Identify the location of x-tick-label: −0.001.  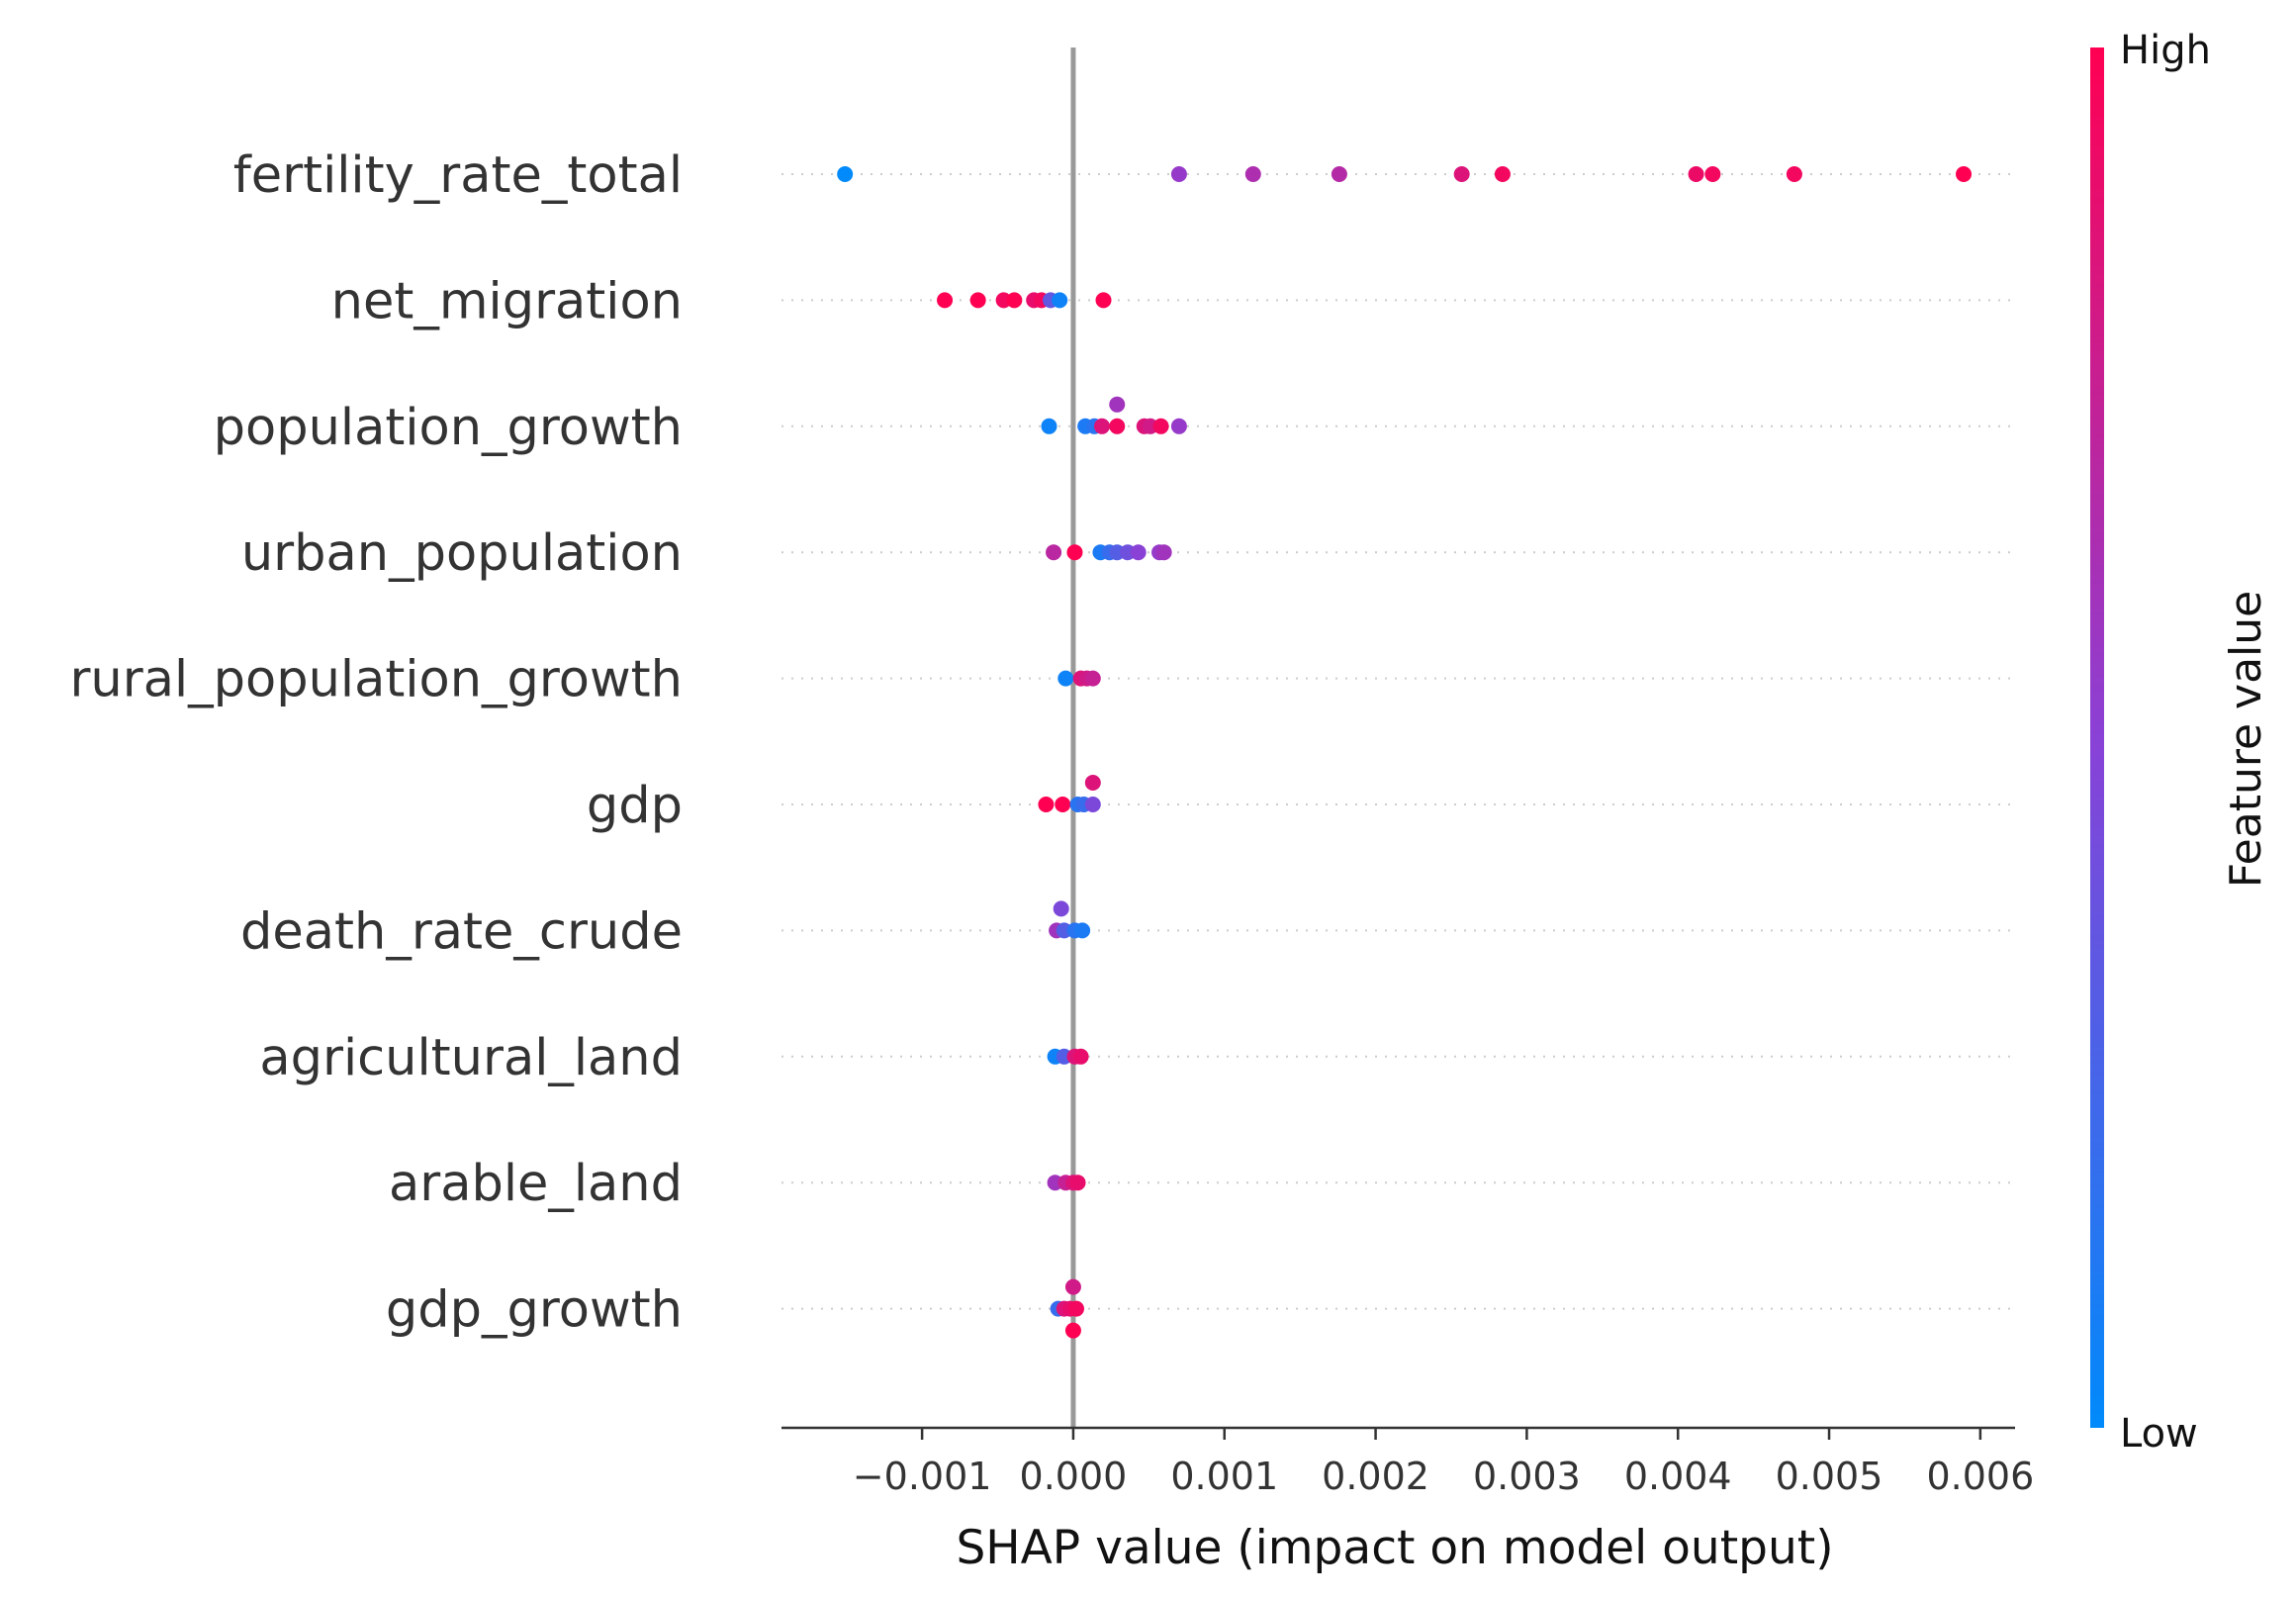
(923, 1477).